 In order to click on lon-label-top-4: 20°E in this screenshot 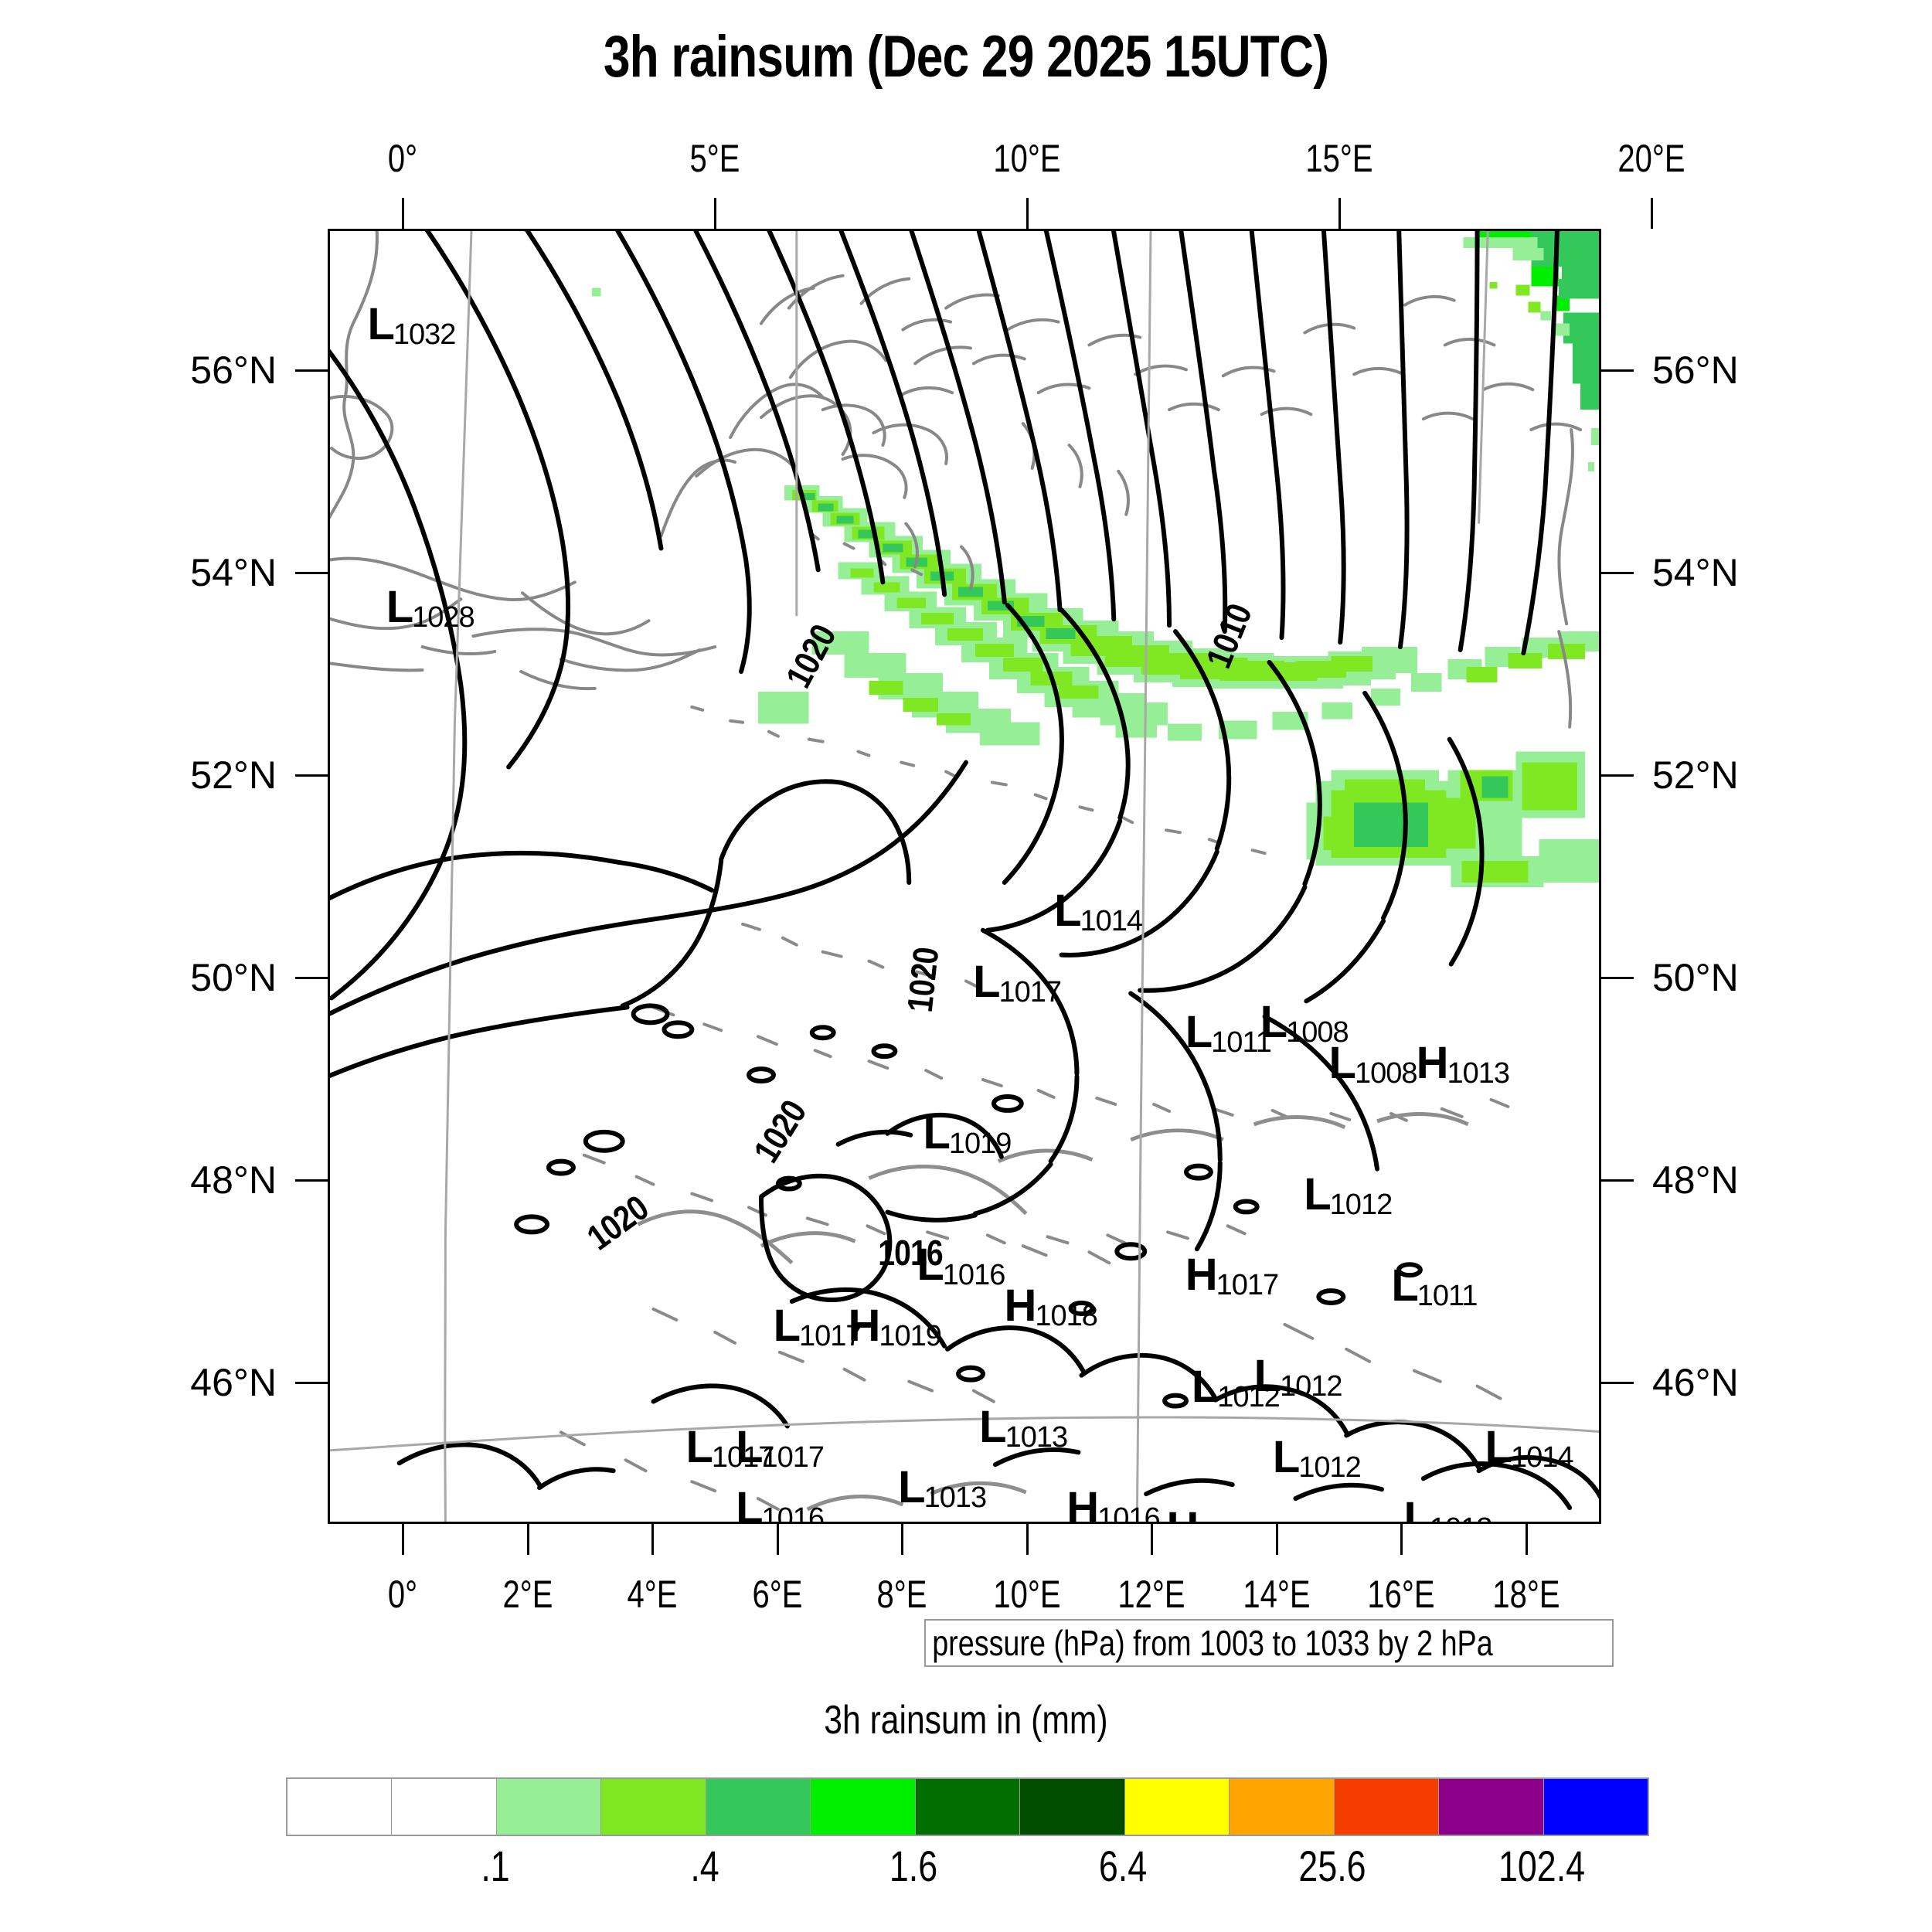, I will do `click(1651, 159)`.